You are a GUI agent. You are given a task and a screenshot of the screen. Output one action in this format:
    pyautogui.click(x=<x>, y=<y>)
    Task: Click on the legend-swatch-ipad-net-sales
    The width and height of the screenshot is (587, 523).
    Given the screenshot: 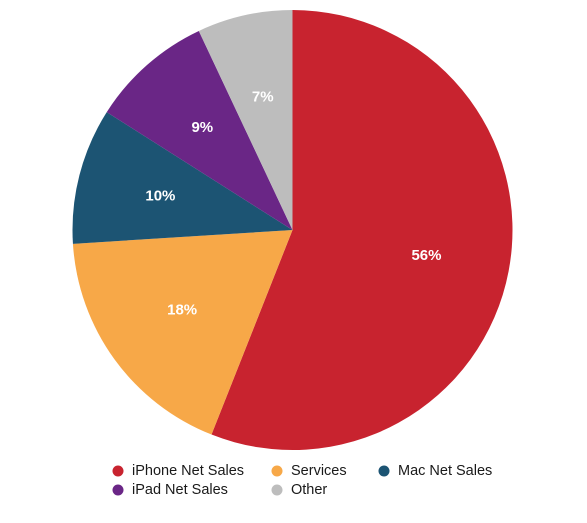 What is the action you would take?
    pyautogui.click(x=118, y=490)
    